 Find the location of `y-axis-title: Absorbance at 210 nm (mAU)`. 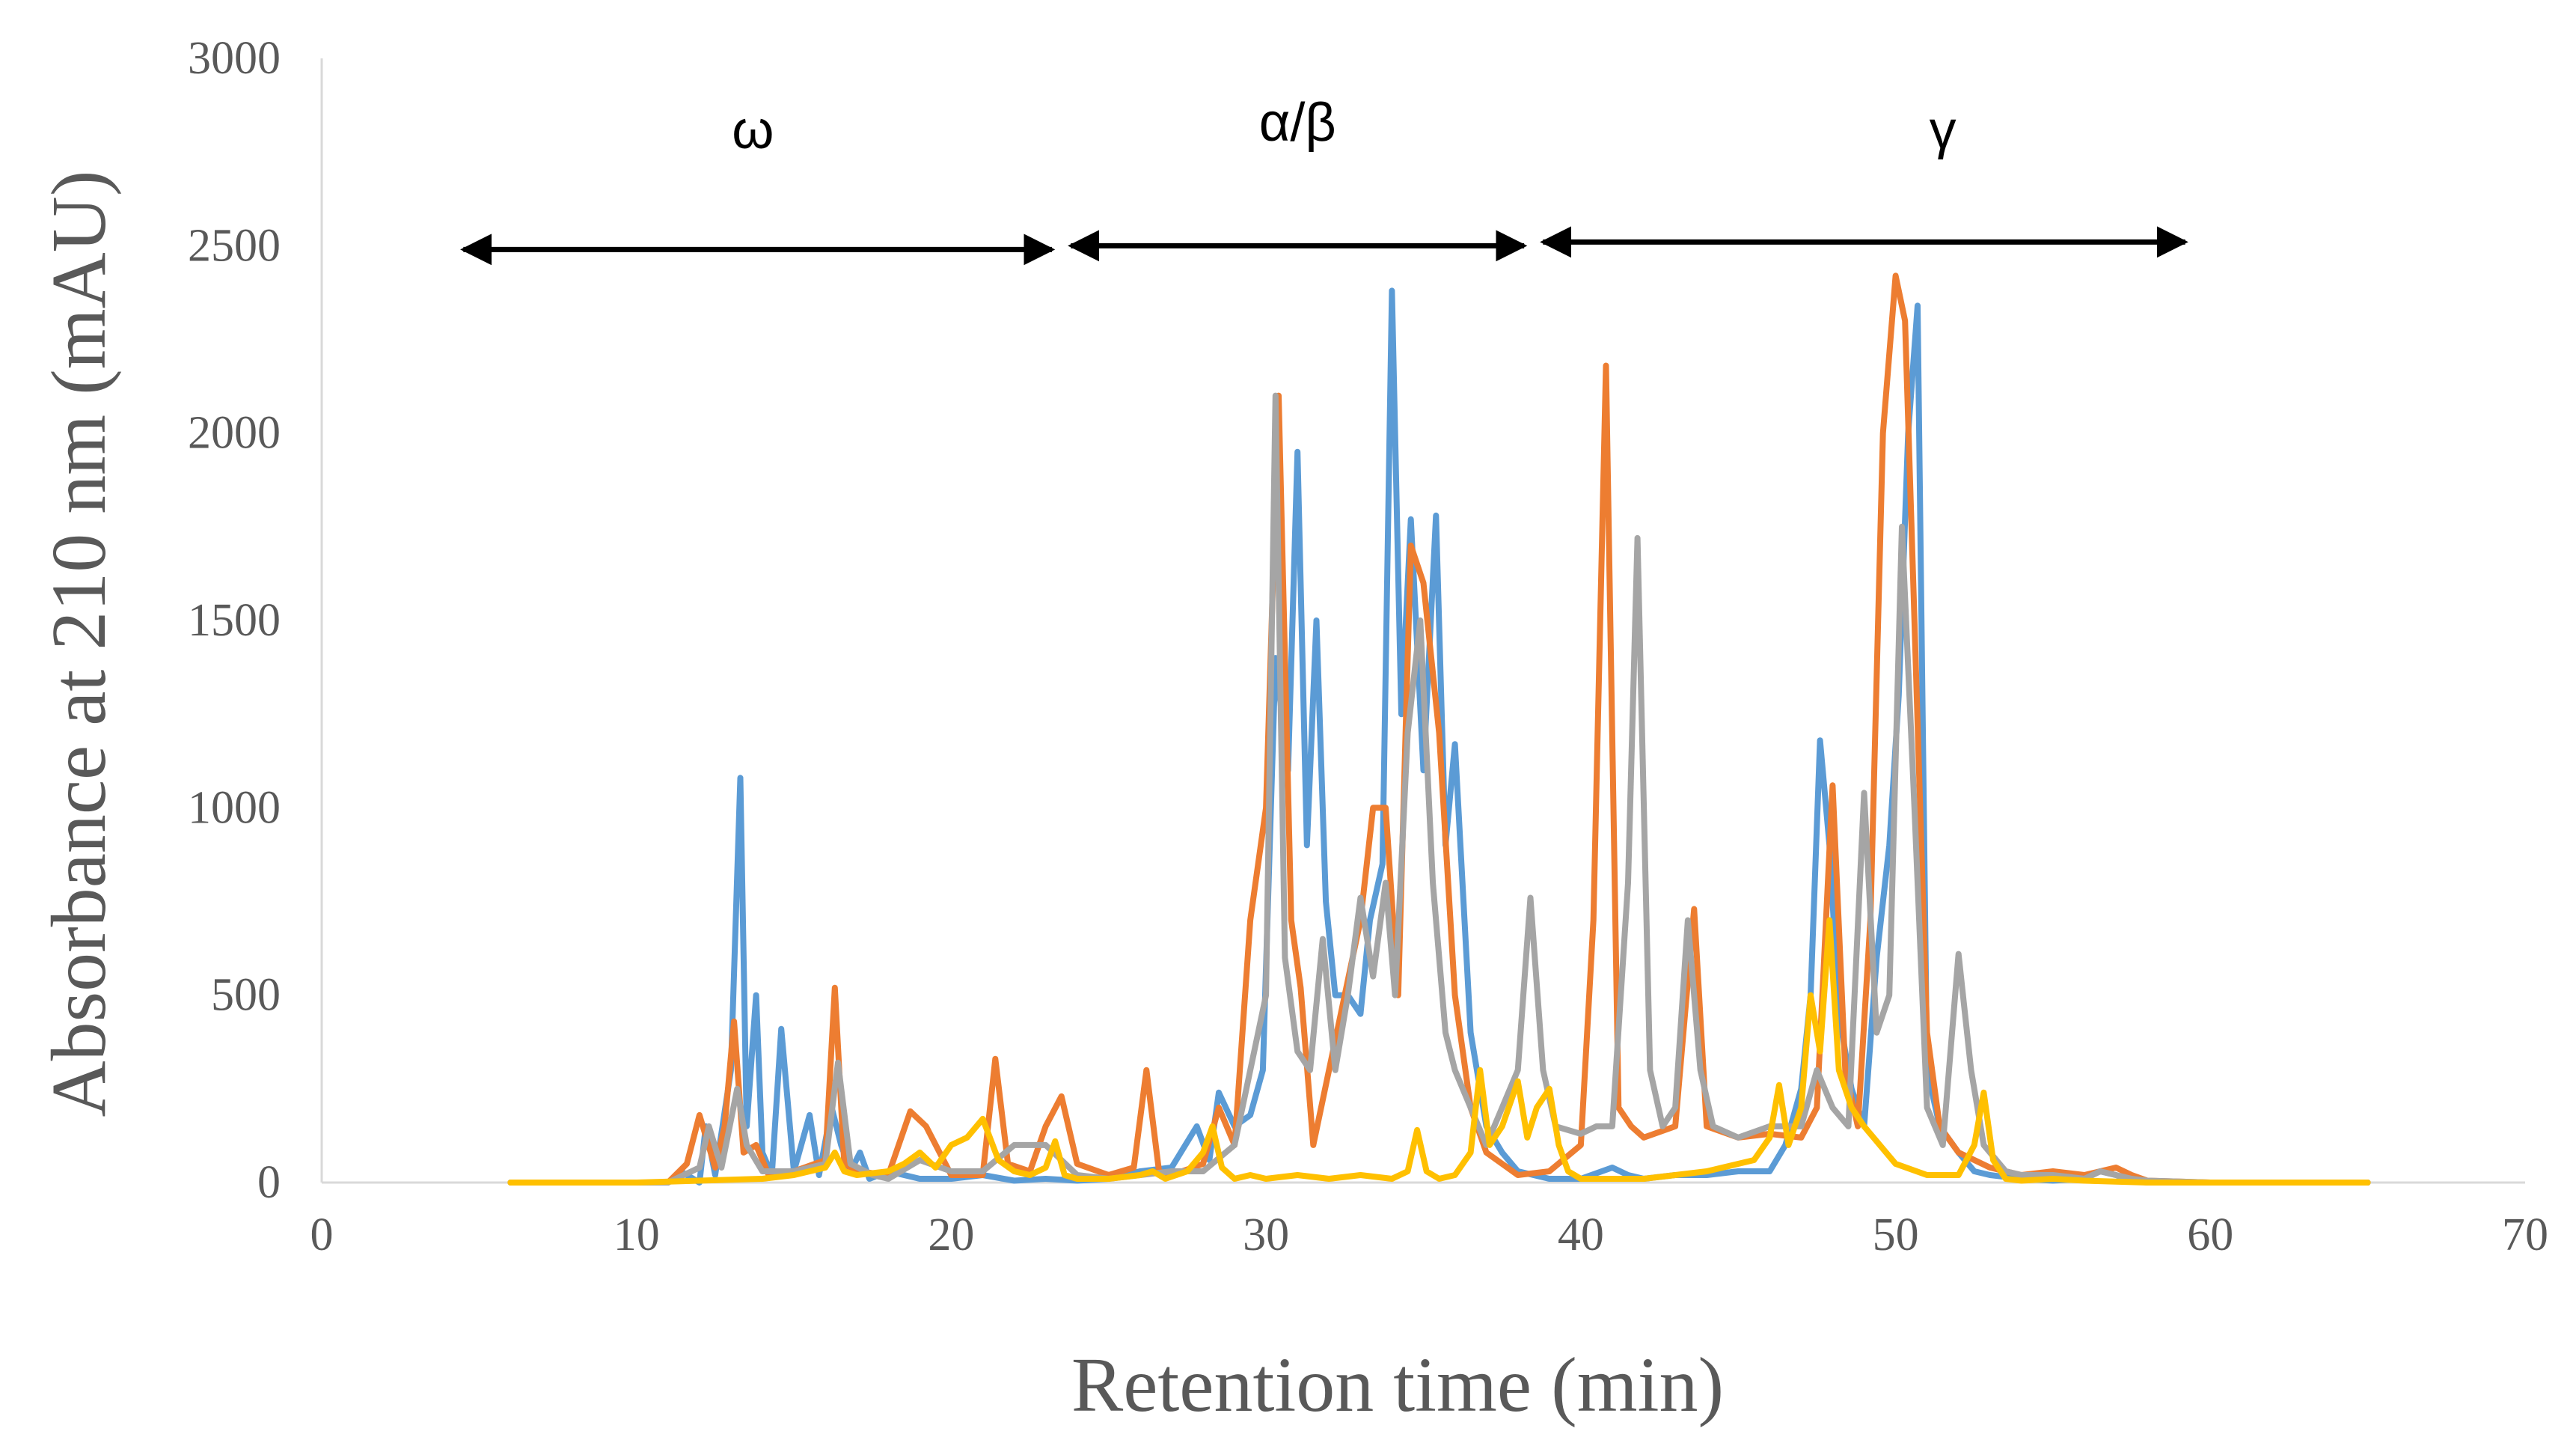

y-axis-title: Absorbance at 210 nm (mAU) is located at coordinates (79, 643).